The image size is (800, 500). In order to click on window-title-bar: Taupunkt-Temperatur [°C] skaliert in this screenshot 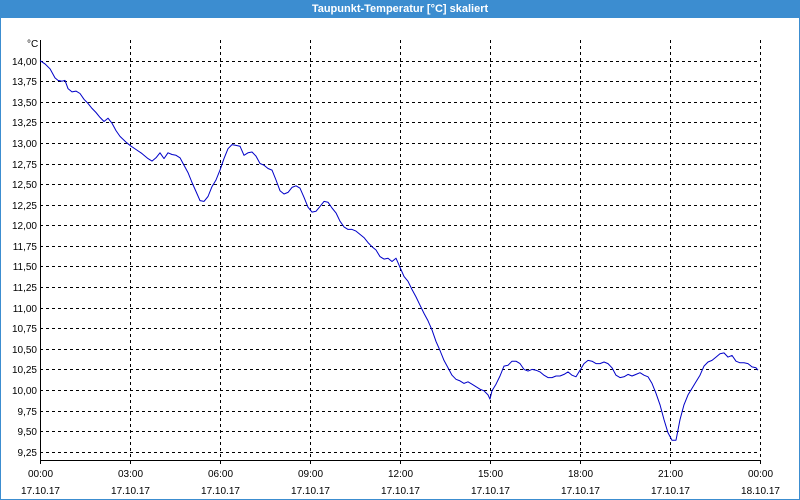, I will do `click(400, 9)`.